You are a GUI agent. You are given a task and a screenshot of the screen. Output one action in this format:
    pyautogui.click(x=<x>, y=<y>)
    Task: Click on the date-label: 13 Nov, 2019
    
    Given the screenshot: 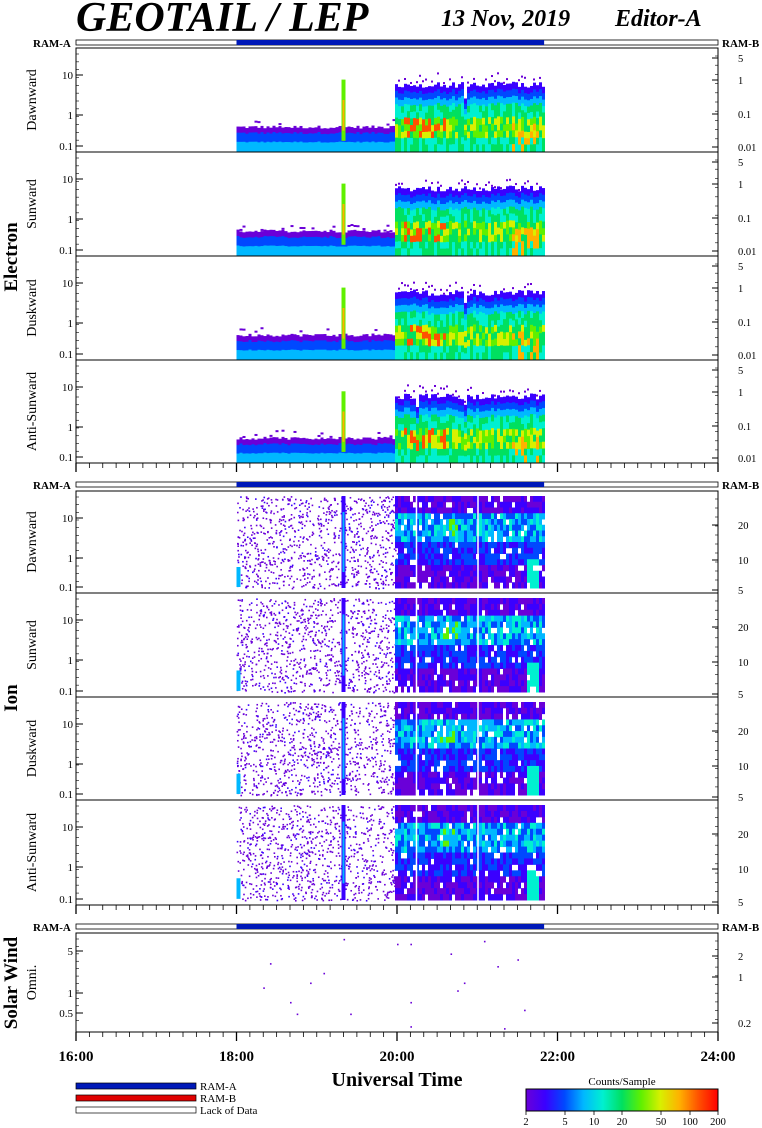 What is the action you would take?
    pyautogui.click(x=506, y=19)
    